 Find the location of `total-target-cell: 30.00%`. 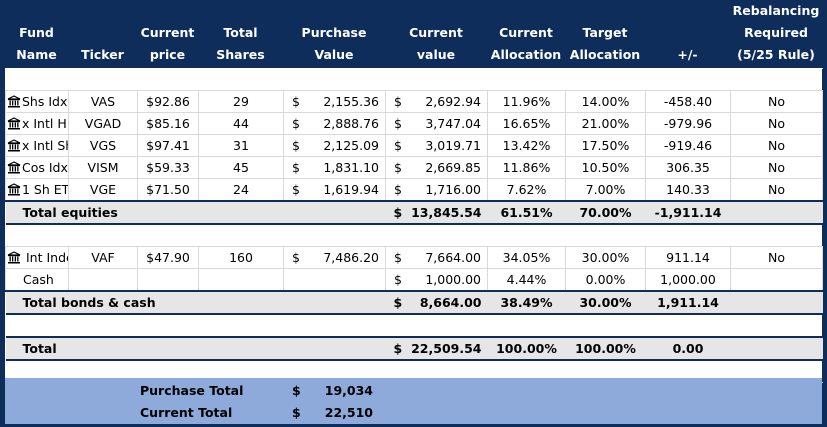

total-target-cell: 30.00% is located at coordinates (605, 302).